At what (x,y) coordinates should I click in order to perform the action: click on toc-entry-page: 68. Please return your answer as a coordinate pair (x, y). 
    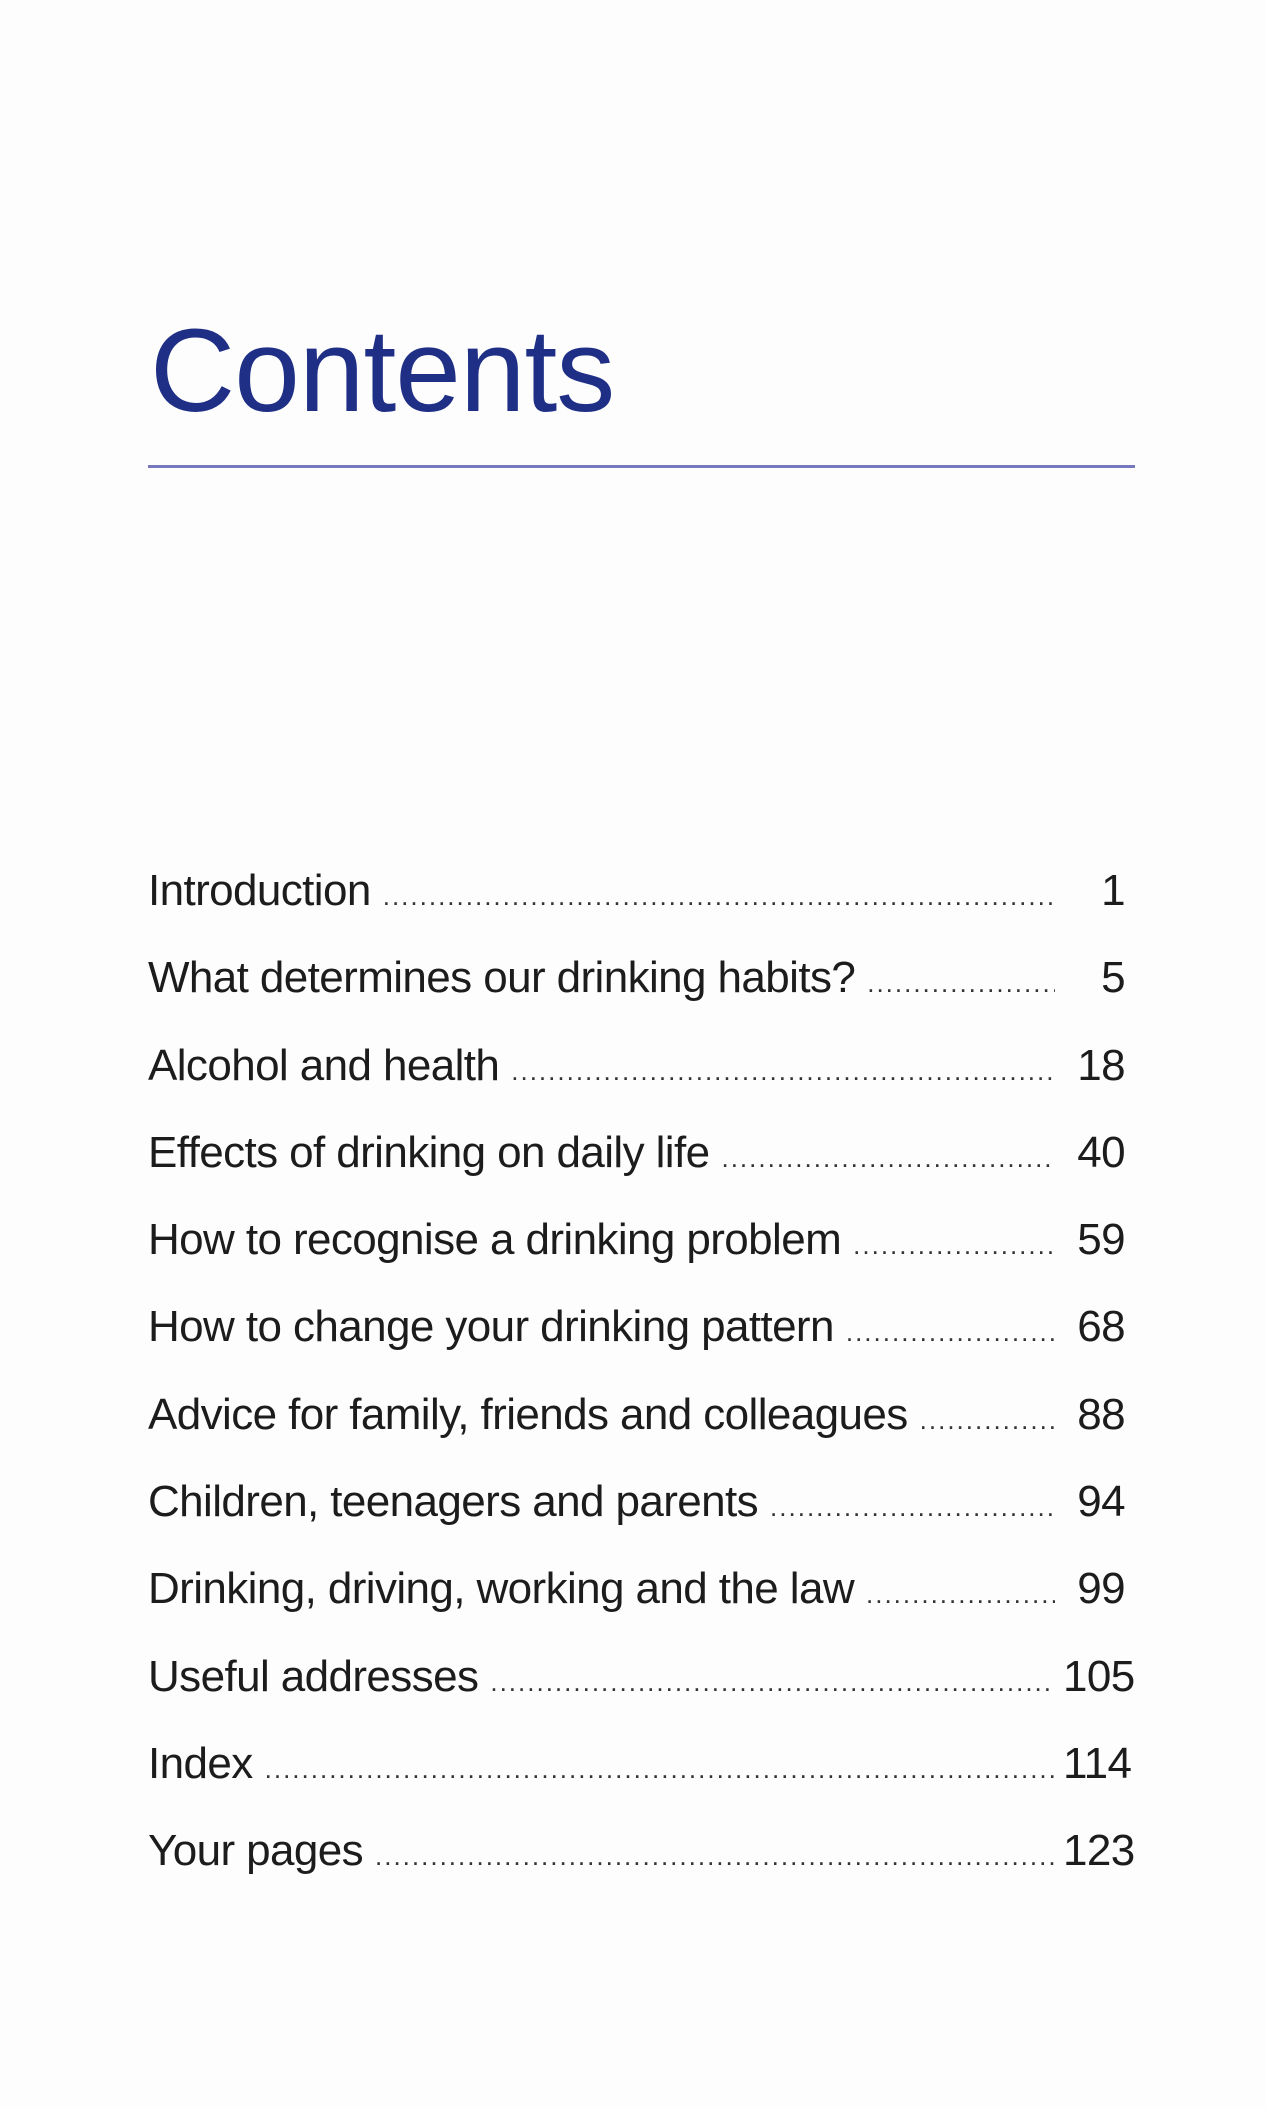
    Looking at the image, I should click on (1101, 1327).